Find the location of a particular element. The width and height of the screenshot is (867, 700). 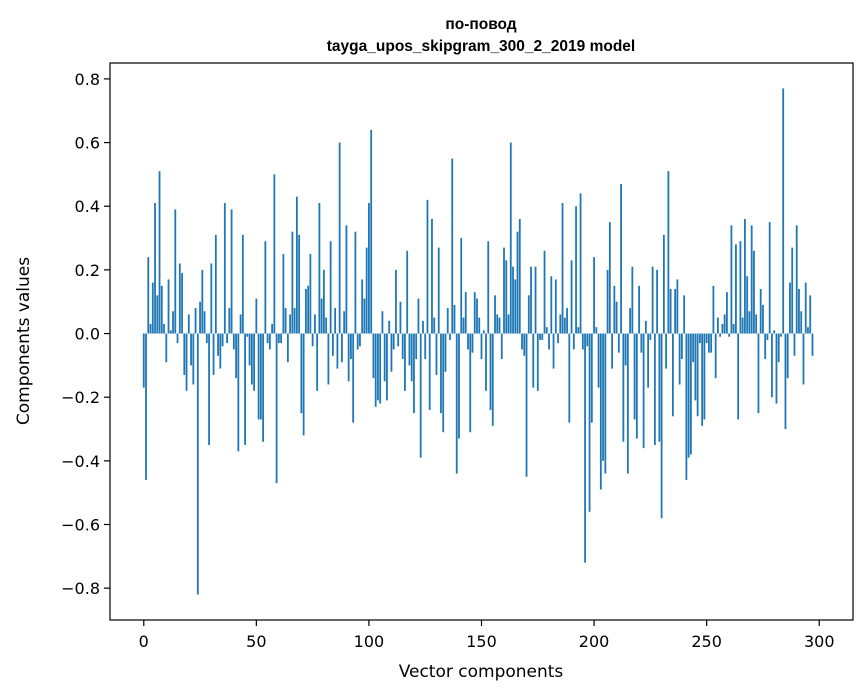

x-axis-label: Vector components is located at coordinates (481, 672).